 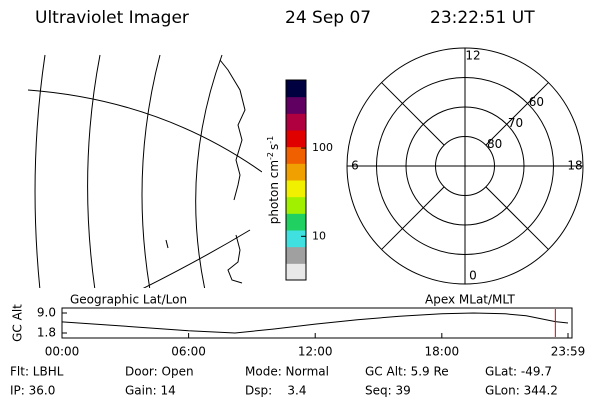 What do you see at coordinates (62, 352) in the screenshot?
I see `x-tick-label: 00:00` at bounding box center [62, 352].